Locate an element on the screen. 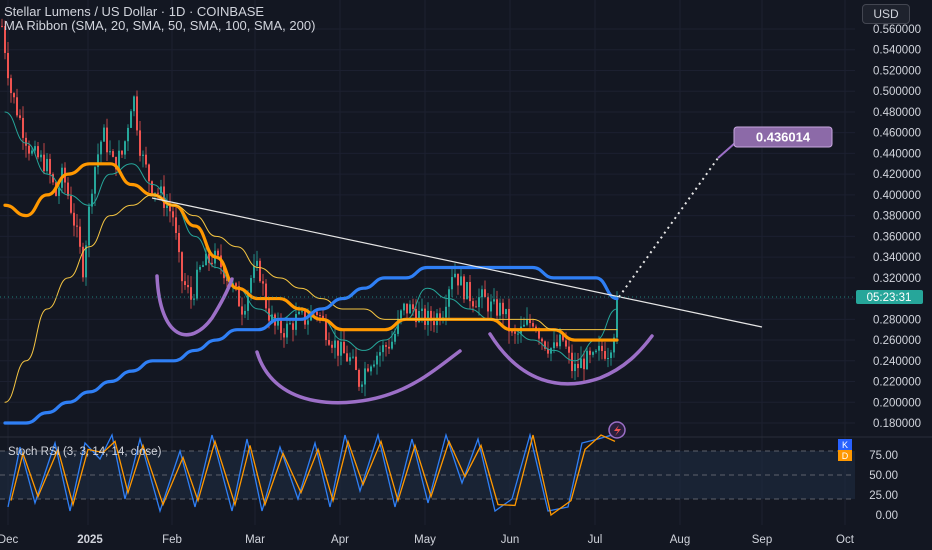 This screenshot has height=550, width=932. stoch-k-badge-label: K is located at coordinates (845, 445).